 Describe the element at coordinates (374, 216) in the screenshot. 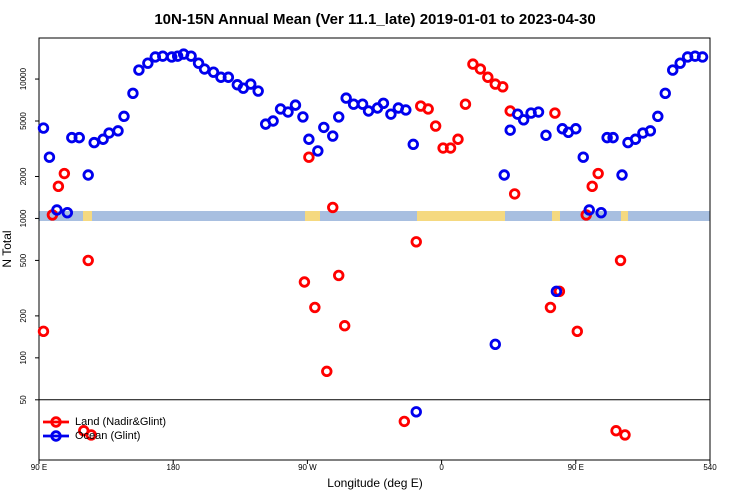

I see `land-mask-band` at that location.